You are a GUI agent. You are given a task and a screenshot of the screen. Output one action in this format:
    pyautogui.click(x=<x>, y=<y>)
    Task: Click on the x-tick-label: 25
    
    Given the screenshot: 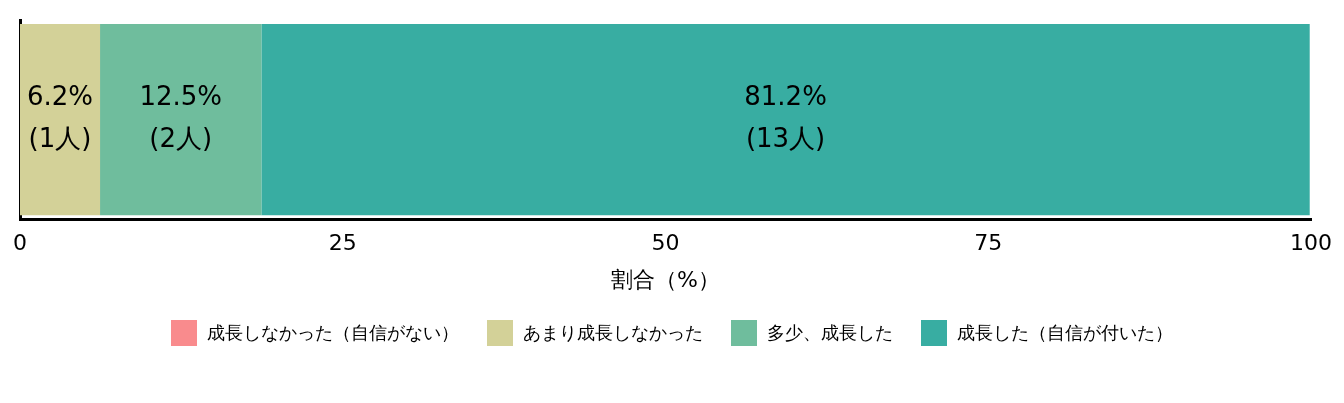 What is the action you would take?
    pyautogui.click(x=342, y=243)
    